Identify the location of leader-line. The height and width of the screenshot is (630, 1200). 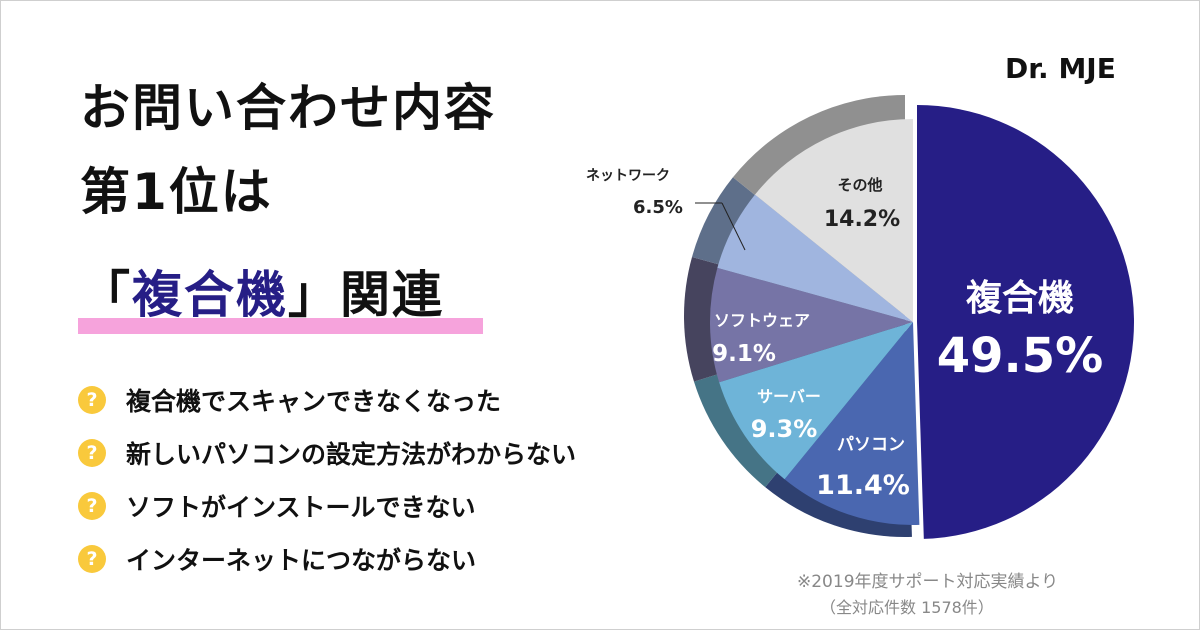
(733, 226).